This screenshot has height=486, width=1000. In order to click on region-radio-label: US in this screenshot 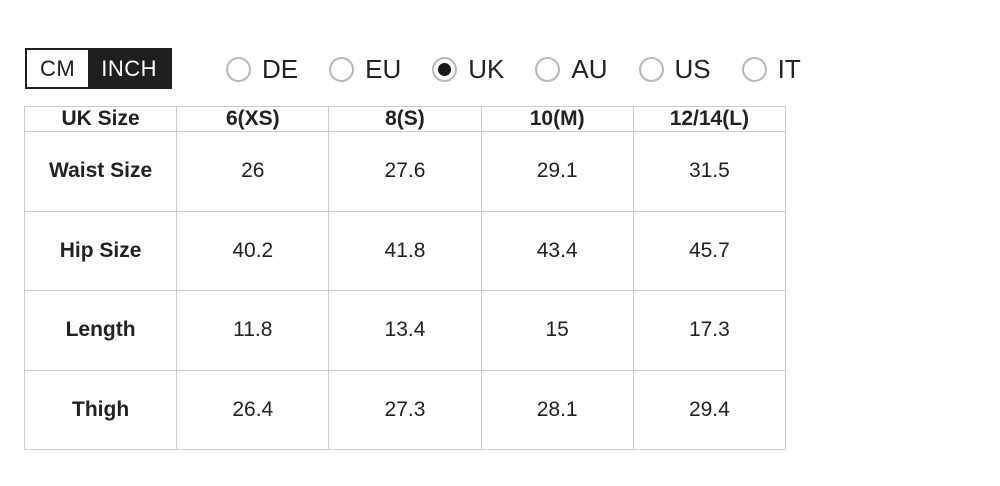, I will do `click(692, 69)`.